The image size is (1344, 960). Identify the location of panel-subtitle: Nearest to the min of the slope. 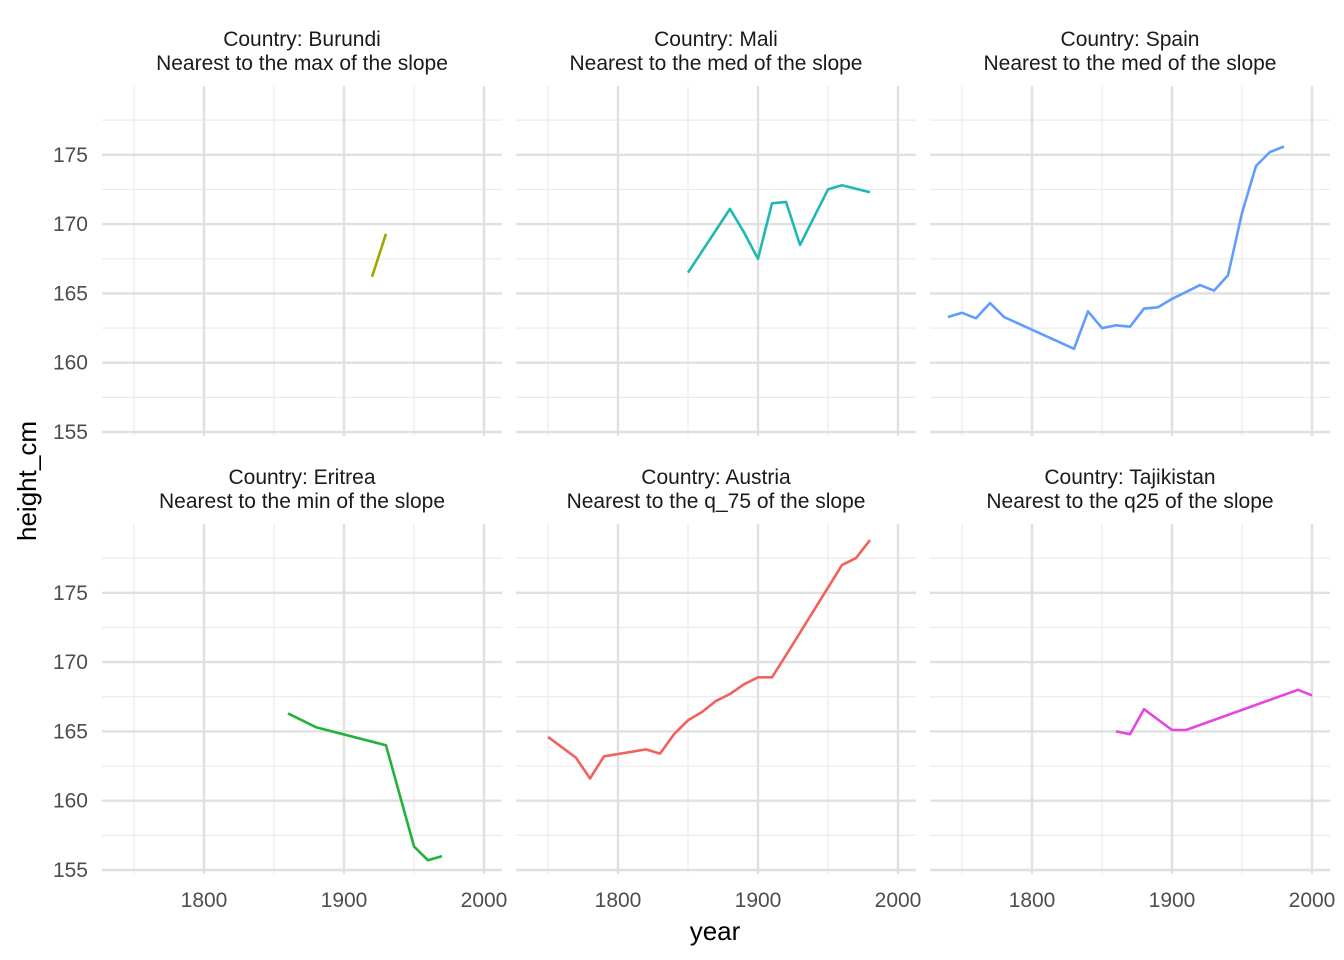
(302, 501).